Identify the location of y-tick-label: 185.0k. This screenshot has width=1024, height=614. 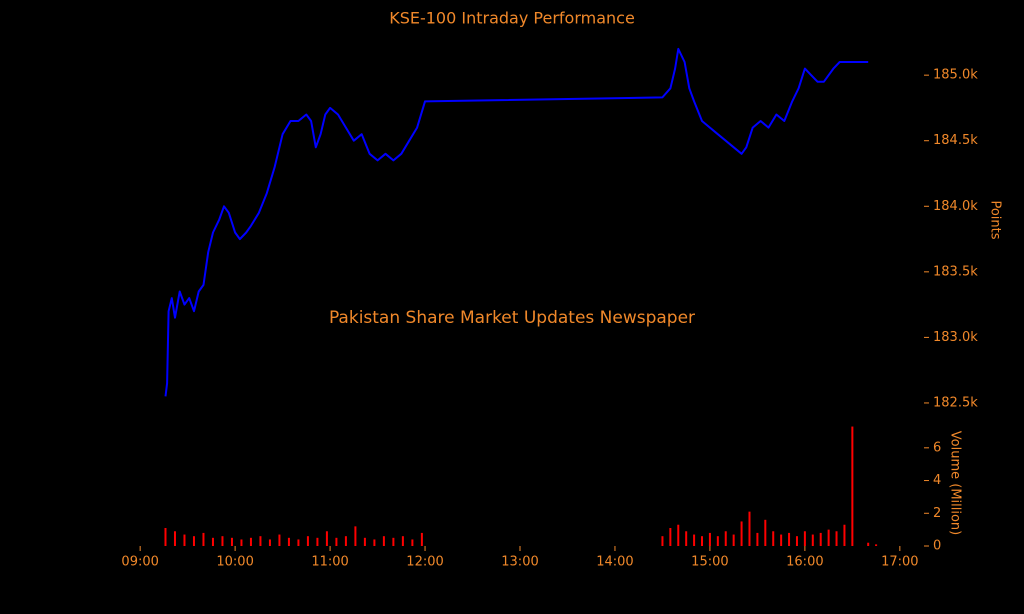
(955, 75).